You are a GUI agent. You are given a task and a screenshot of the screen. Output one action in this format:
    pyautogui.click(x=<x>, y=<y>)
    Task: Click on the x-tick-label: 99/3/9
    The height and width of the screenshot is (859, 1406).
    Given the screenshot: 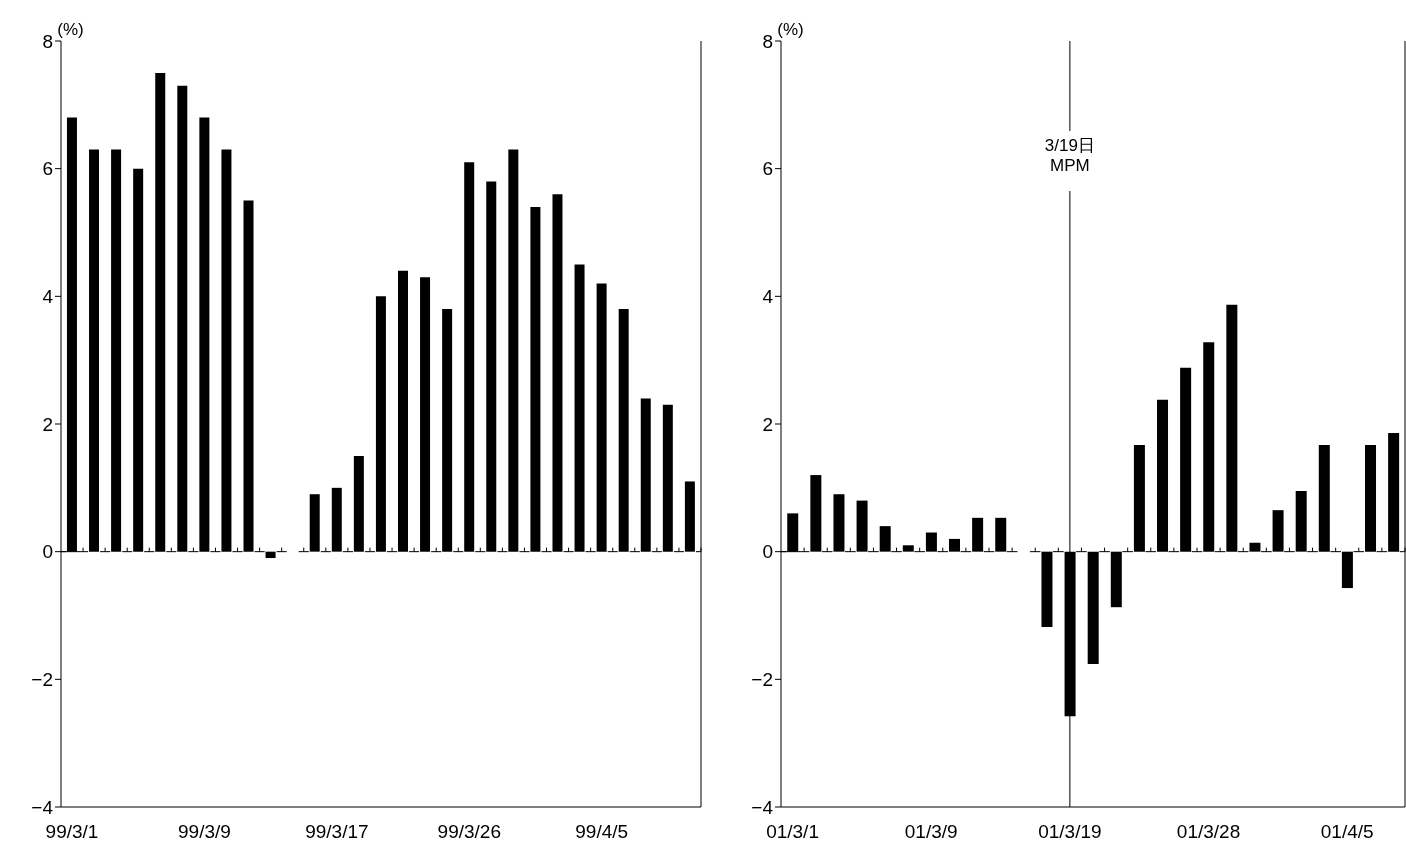 What is the action you would take?
    pyautogui.click(x=204, y=832)
    